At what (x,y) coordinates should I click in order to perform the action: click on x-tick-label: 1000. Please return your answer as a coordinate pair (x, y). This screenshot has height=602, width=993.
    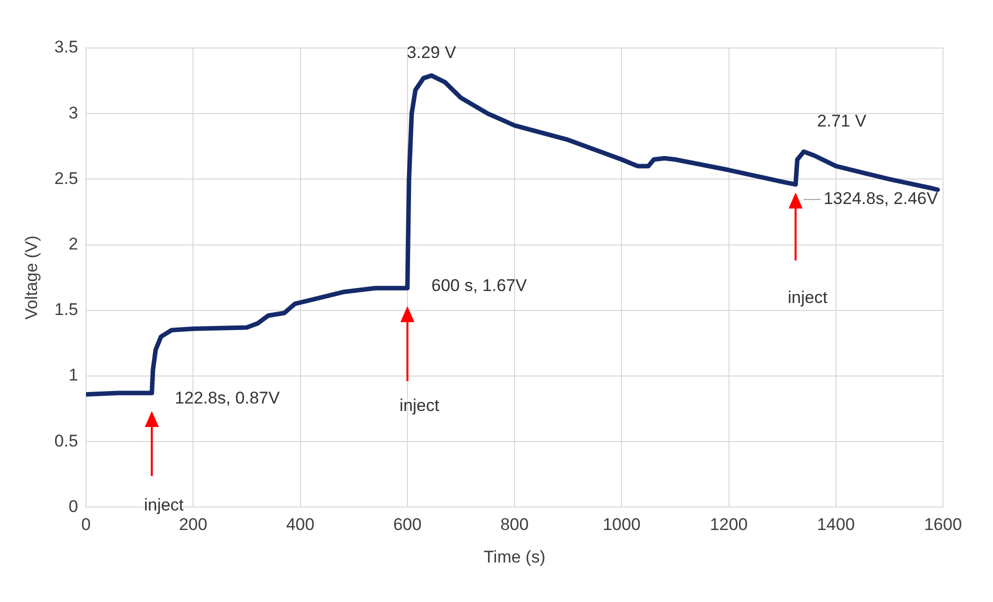
    Looking at the image, I should click on (621, 524).